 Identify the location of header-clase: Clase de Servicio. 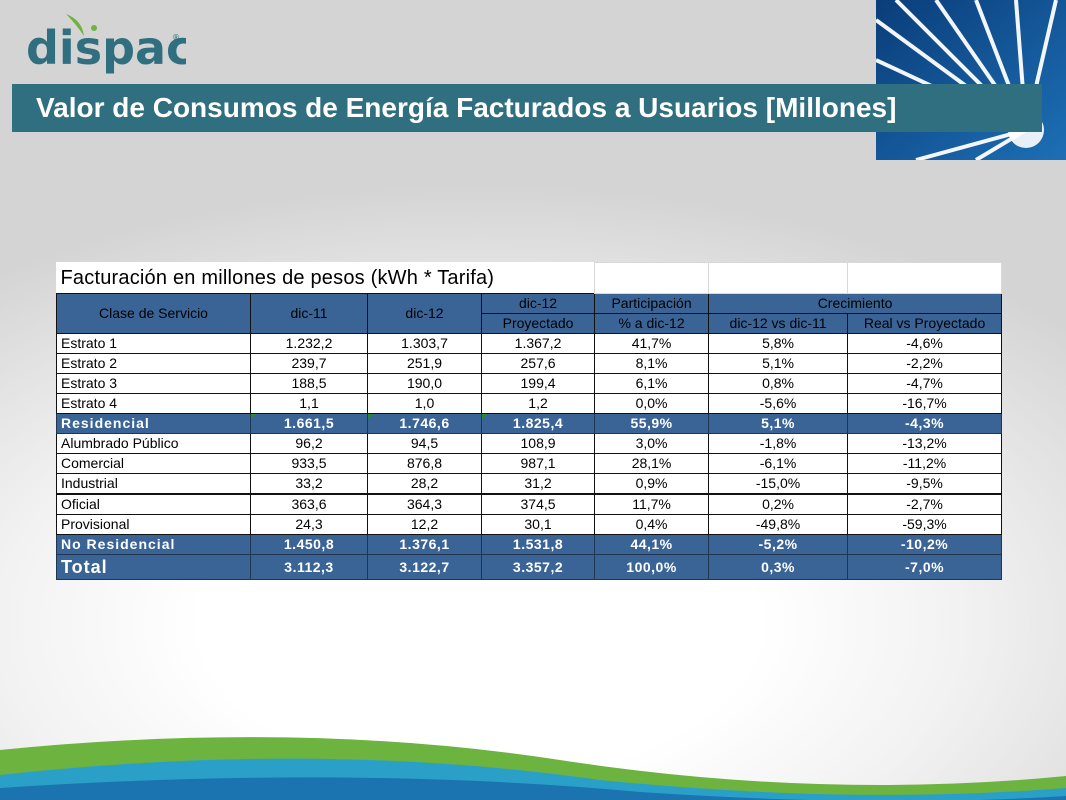
(153, 313).